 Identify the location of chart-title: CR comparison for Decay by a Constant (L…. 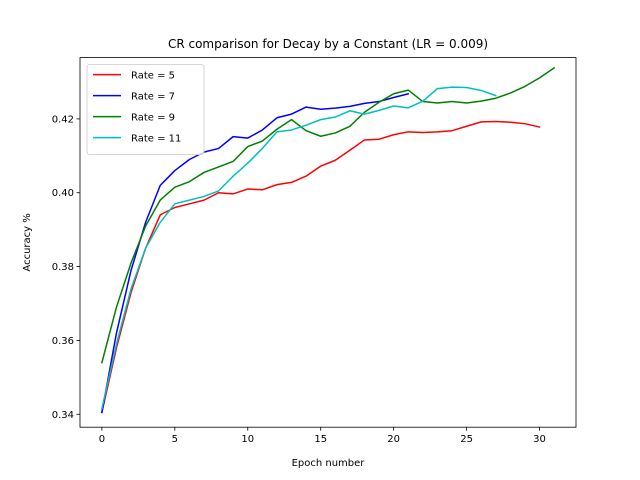
(328, 44).